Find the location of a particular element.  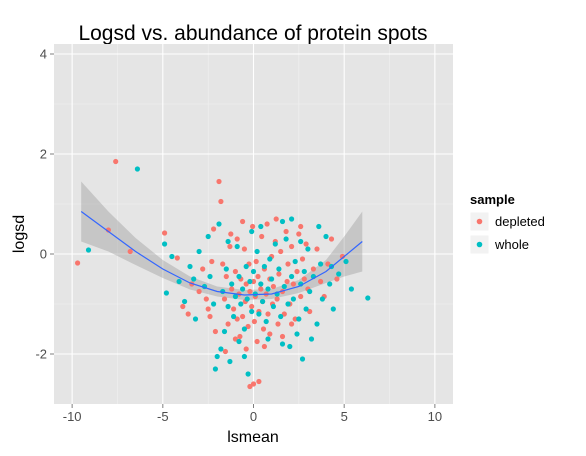

smooth-confidence-band is located at coordinates (222, 240).